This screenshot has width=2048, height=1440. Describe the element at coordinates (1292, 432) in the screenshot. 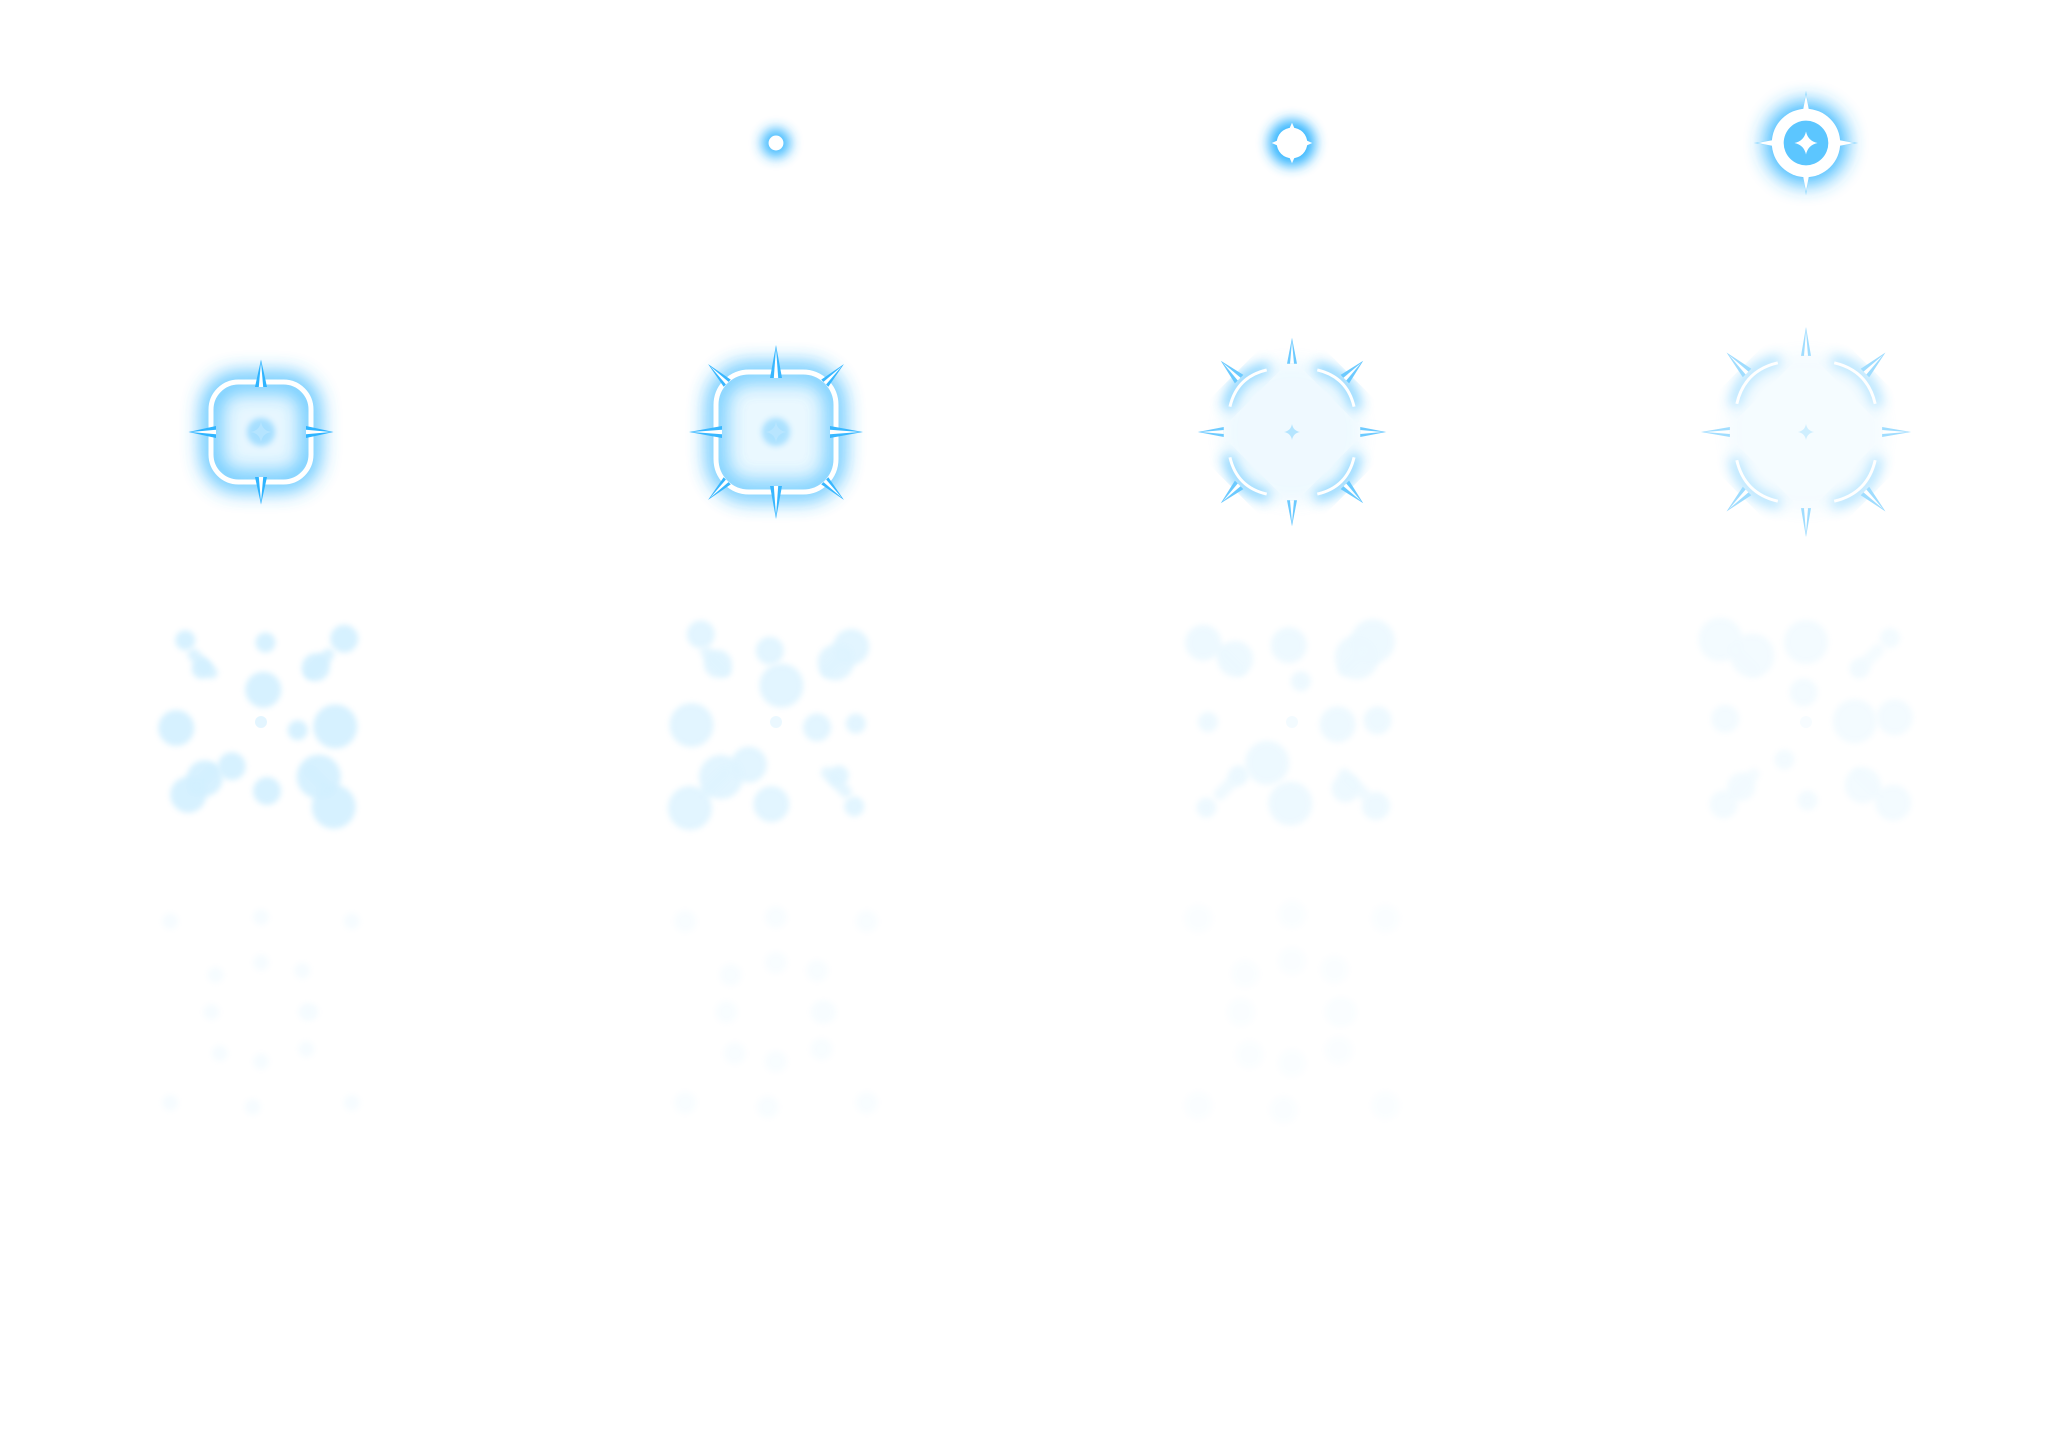

I see `frame-ring-break` at that location.